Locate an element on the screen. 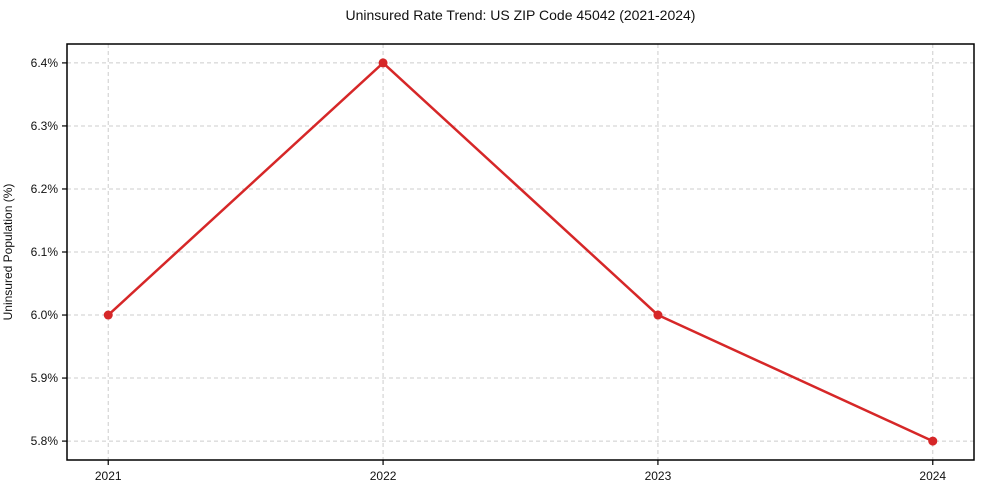  y-tick-label: 5.9% is located at coordinates (45, 378).